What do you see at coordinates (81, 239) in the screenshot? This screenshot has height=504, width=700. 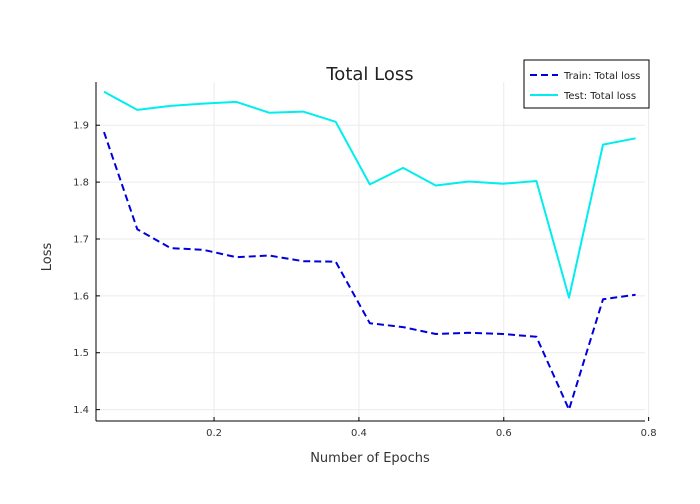 I see `y-tick-label: 1.7` at bounding box center [81, 239].